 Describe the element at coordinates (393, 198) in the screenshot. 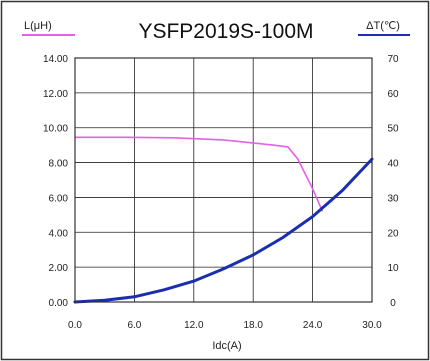

I see `right-tick-label: 30` at that location.